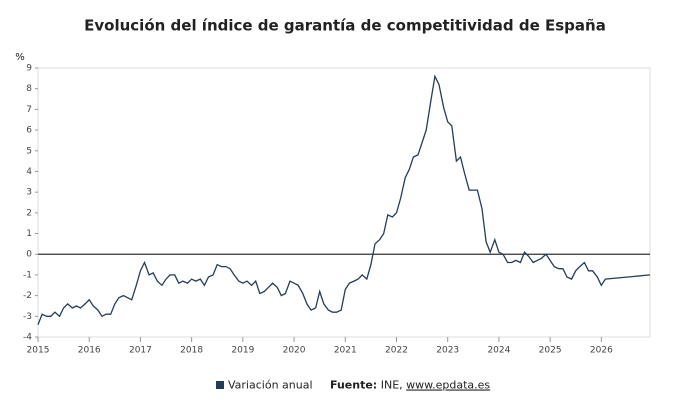 The width and height of the screenshot is (690, 414). I want to click on x-tick-label: 2023, so click(447, 351).